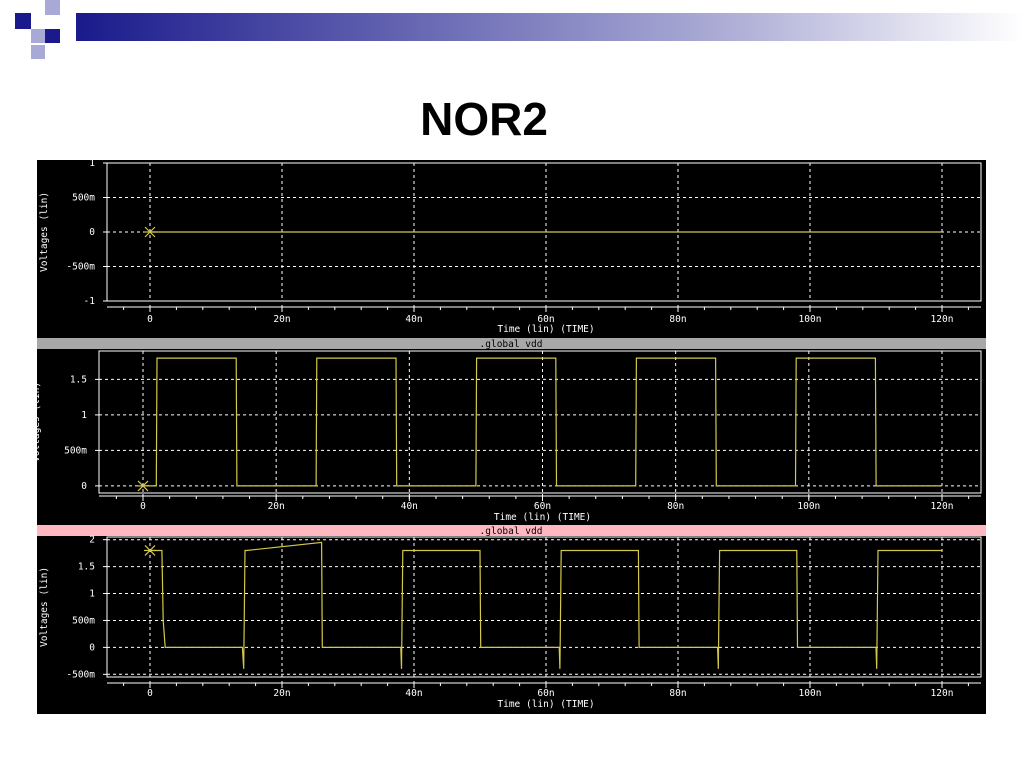 Image resolution: width=1024 pixels, height=768 pixels. Describe the element at coordinates (90, 301) in the screenshot. I see `y-tick-label: -1` at that location.